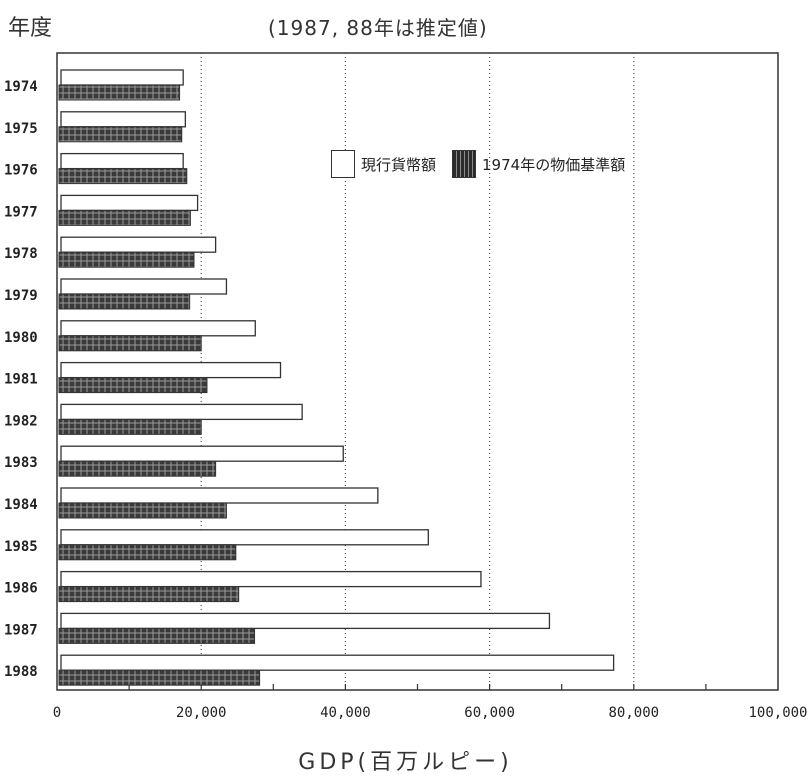  Describe the element at coordinates (489, 713) in the screenshot. I see `x-tick-label: 60,000` at that location.